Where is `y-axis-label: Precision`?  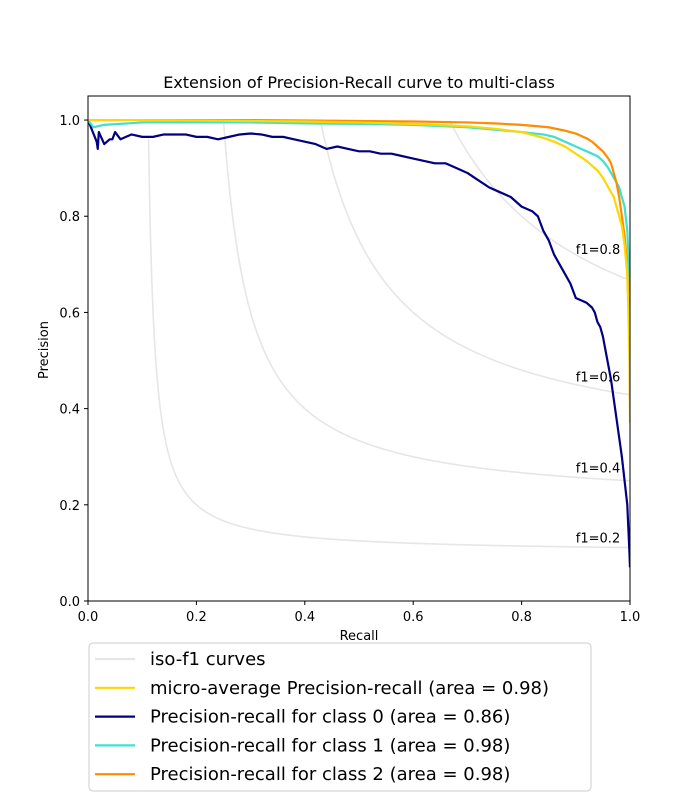 y-axis-label: Precision is located at coordinates (44, 350).